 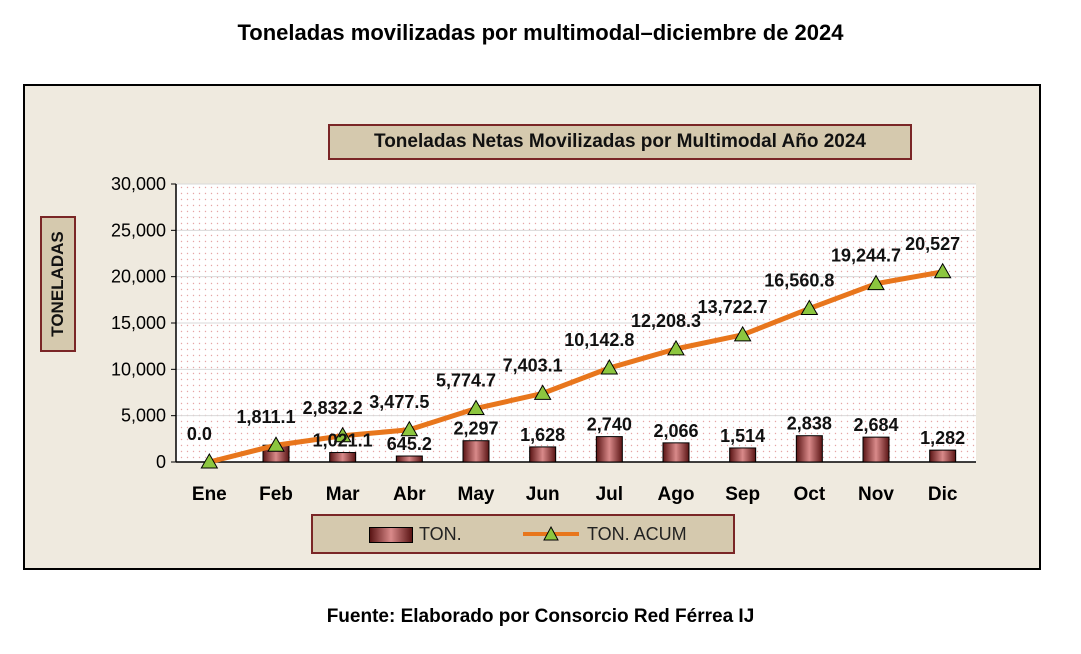 I want to click on line-data-label: 7,403.1, so click(x=533, y=365).